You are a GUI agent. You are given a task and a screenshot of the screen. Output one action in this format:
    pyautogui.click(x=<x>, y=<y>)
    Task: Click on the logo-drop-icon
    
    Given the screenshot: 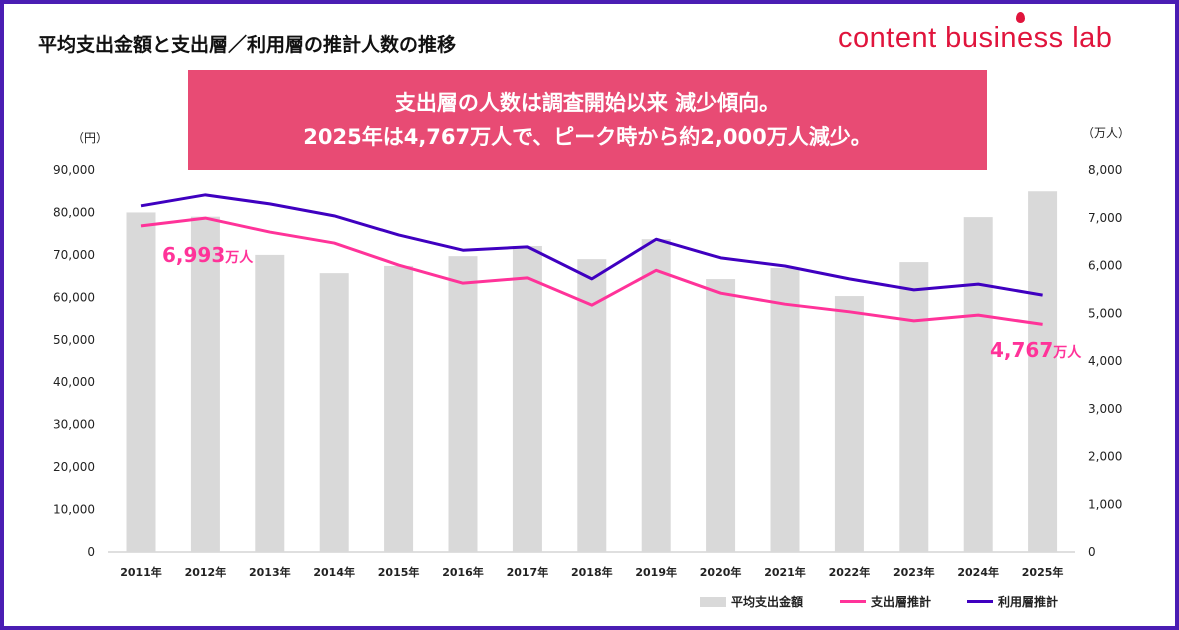 What is the action you would take?
    pyautogui.click(x=1020, y=17)
    